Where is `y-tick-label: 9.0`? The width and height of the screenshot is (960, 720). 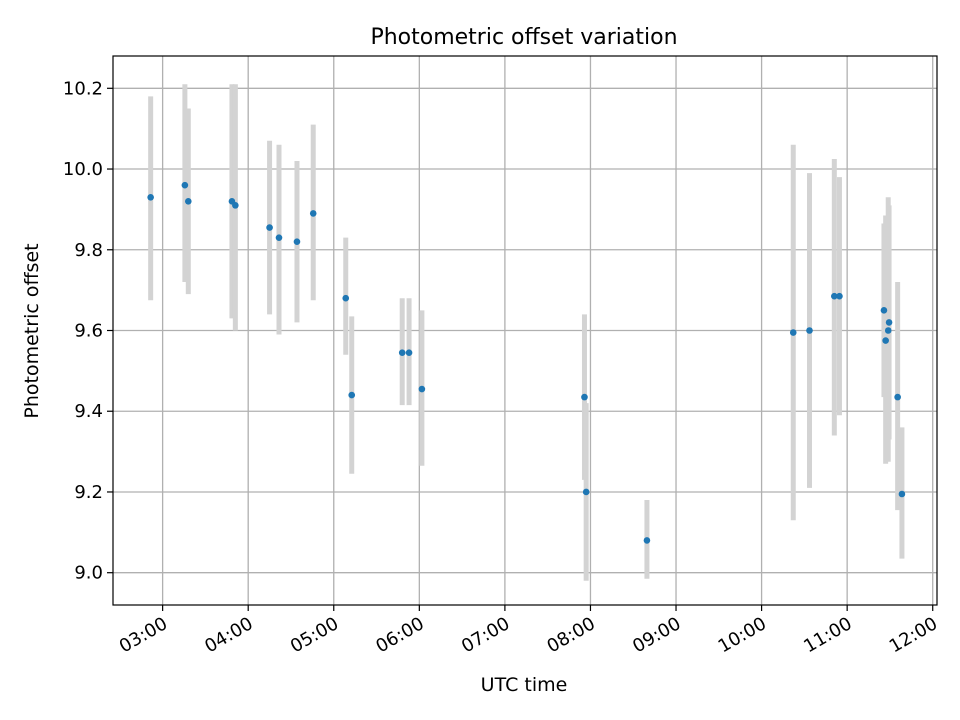 y-tick-label: 9.0 is located at coordinates (88, 573).